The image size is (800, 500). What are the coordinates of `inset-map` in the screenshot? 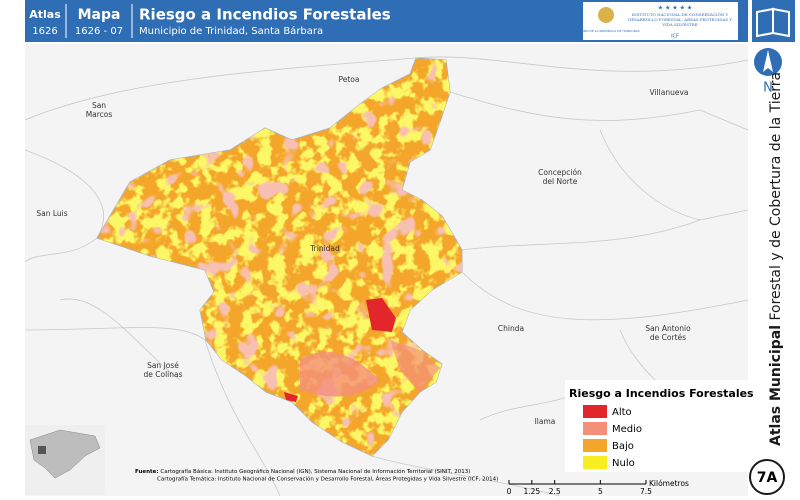 It's located at (65, 460).